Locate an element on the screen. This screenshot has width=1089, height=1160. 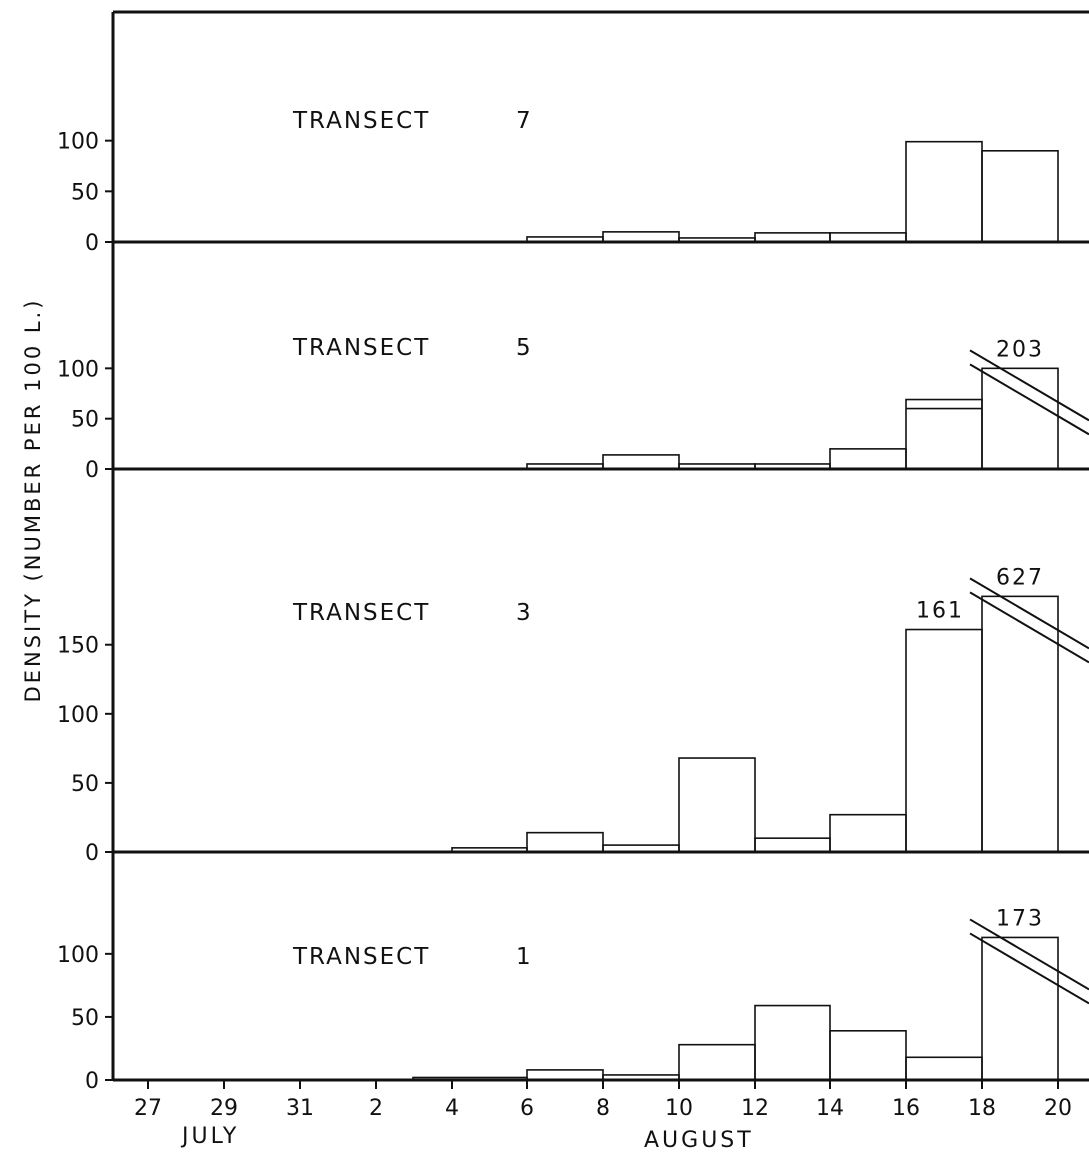
x-tick-label: 20 is located at coordinates (1058, 1108).